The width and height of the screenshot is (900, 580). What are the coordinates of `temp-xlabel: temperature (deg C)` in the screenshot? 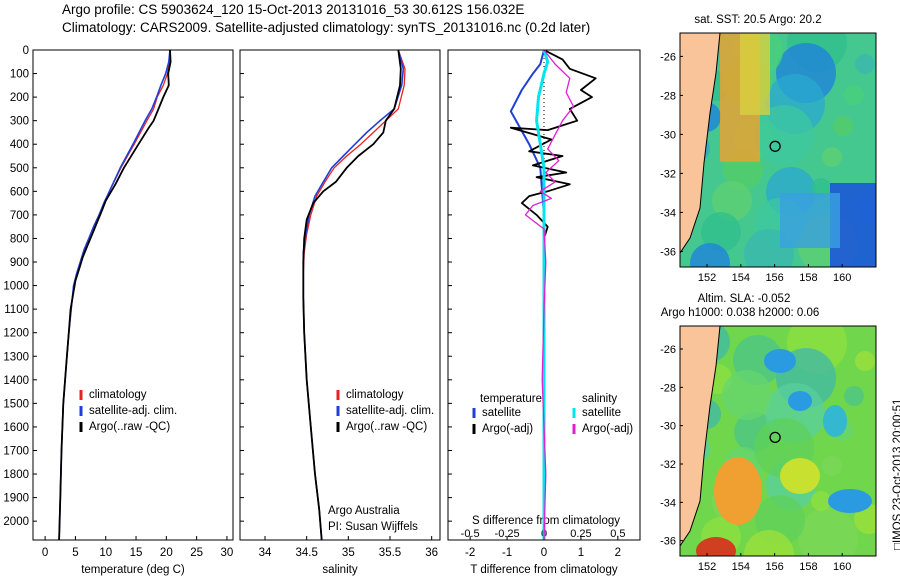 It's located at (133, 570).